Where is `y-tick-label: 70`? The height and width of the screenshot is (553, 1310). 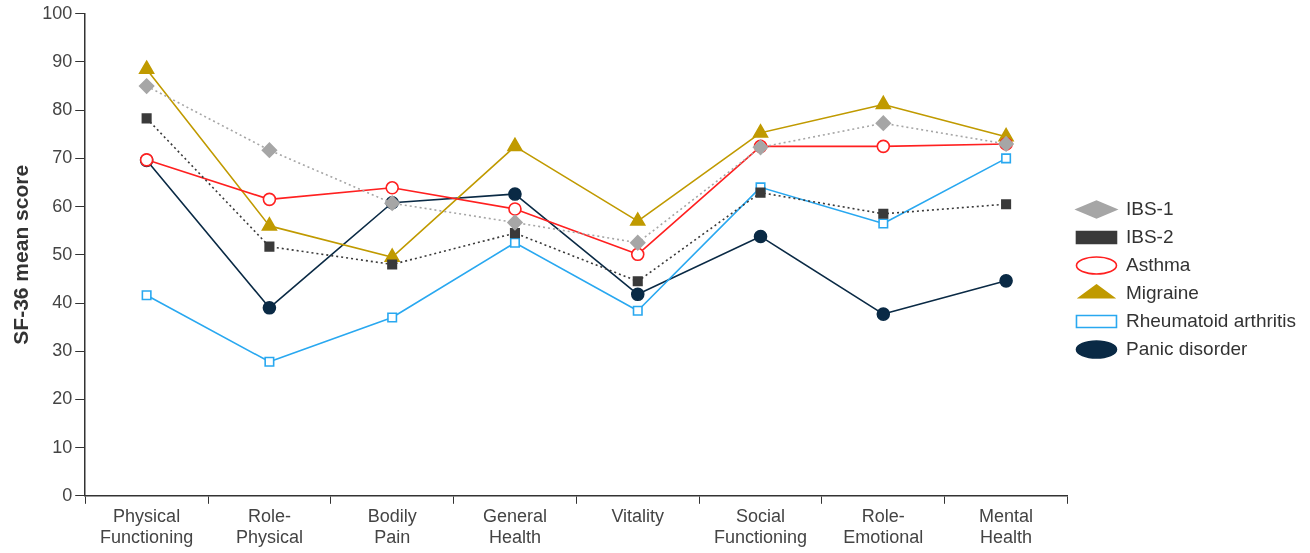
y-tick-label: 70 is located at coordinates (62, 157).